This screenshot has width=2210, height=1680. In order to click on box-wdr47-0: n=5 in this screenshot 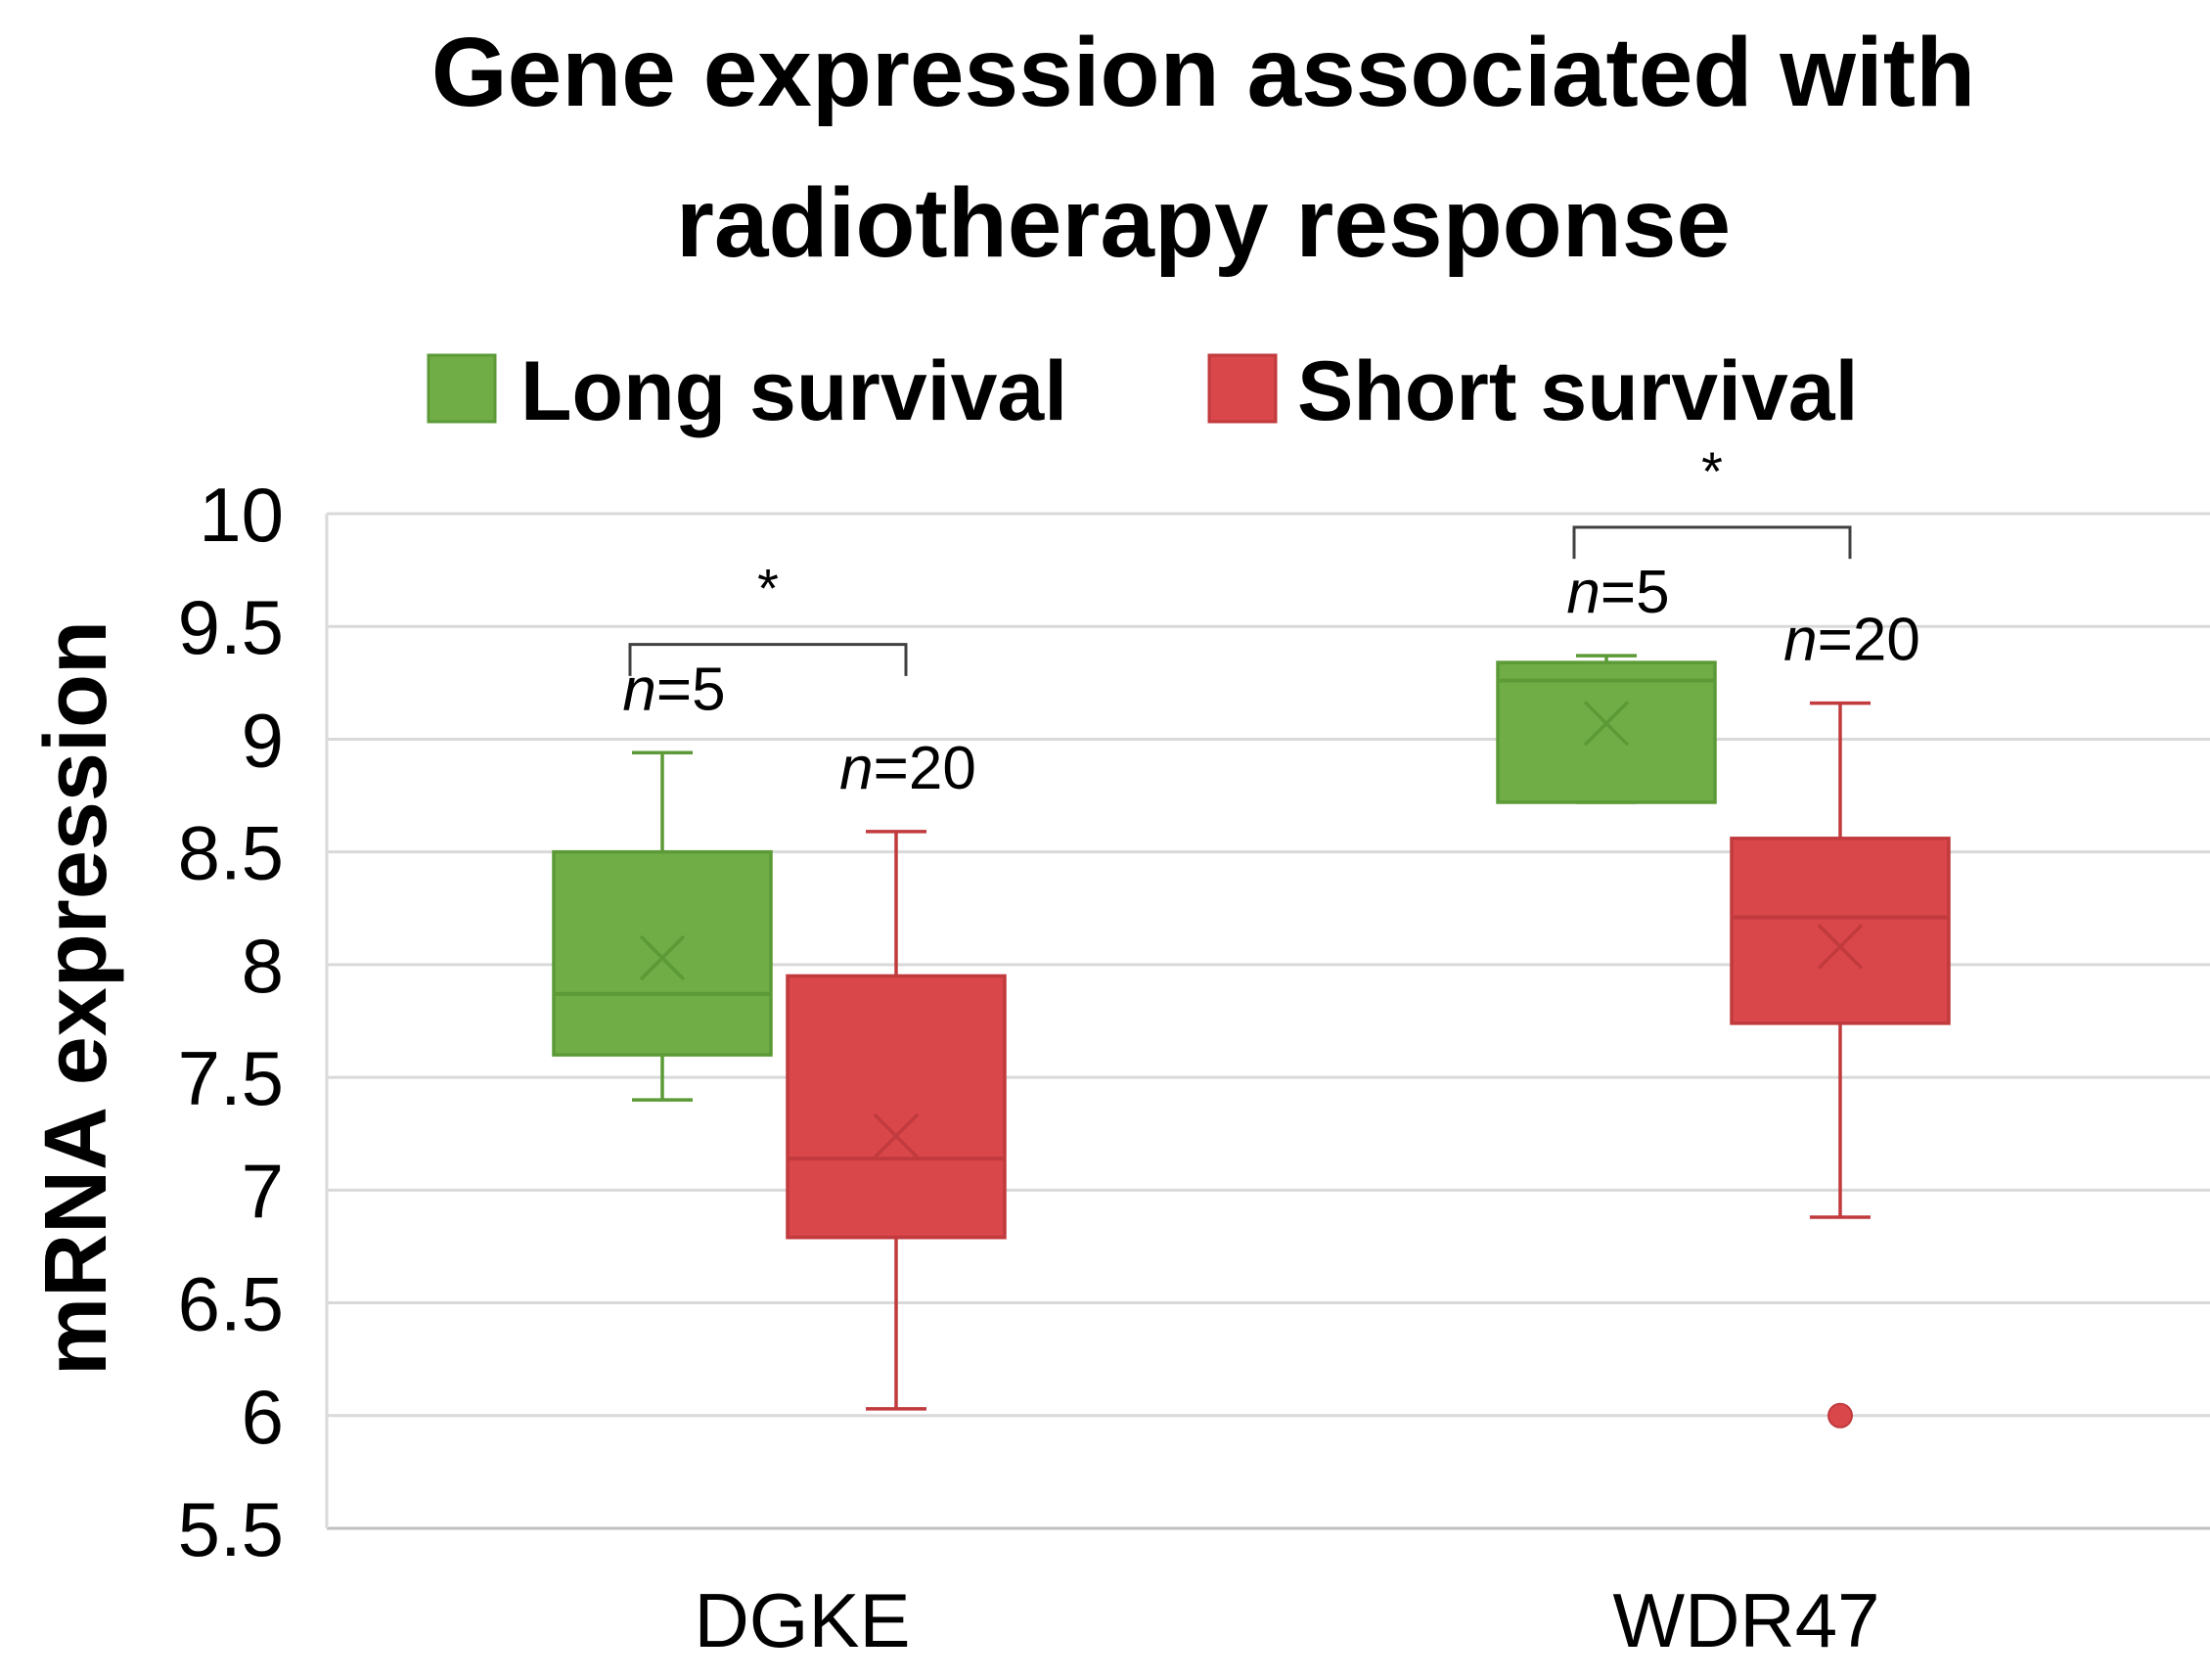, I will do `click(1606, 681)`.